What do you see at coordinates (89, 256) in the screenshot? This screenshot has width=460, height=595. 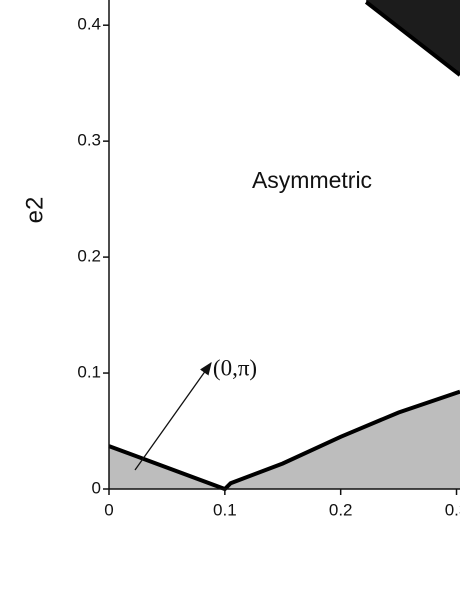 I see `y-tick-label: 0.2` at bounding box center [89, 256].